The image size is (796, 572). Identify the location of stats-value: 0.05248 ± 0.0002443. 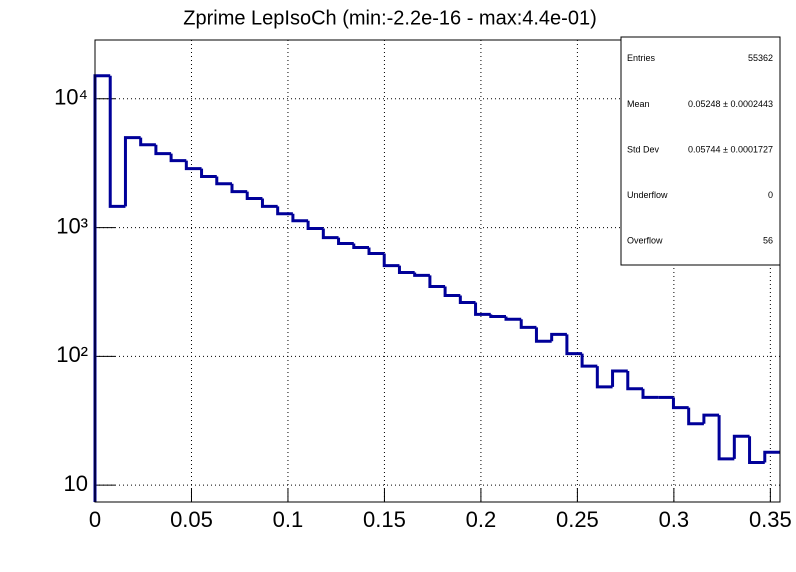
(730, 104).